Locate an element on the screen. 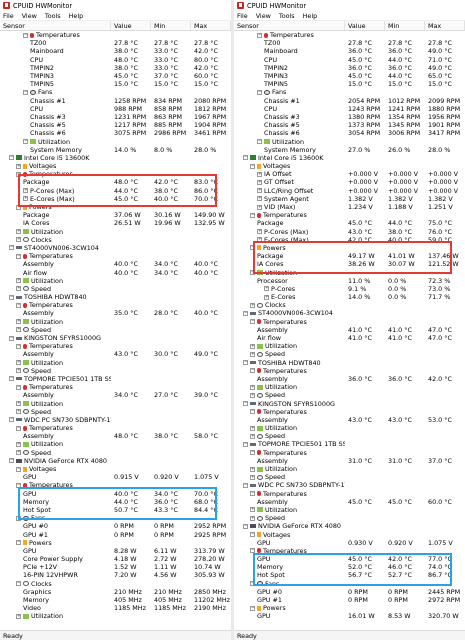  group-row: − Utilization is located at coordinates (349, 141).